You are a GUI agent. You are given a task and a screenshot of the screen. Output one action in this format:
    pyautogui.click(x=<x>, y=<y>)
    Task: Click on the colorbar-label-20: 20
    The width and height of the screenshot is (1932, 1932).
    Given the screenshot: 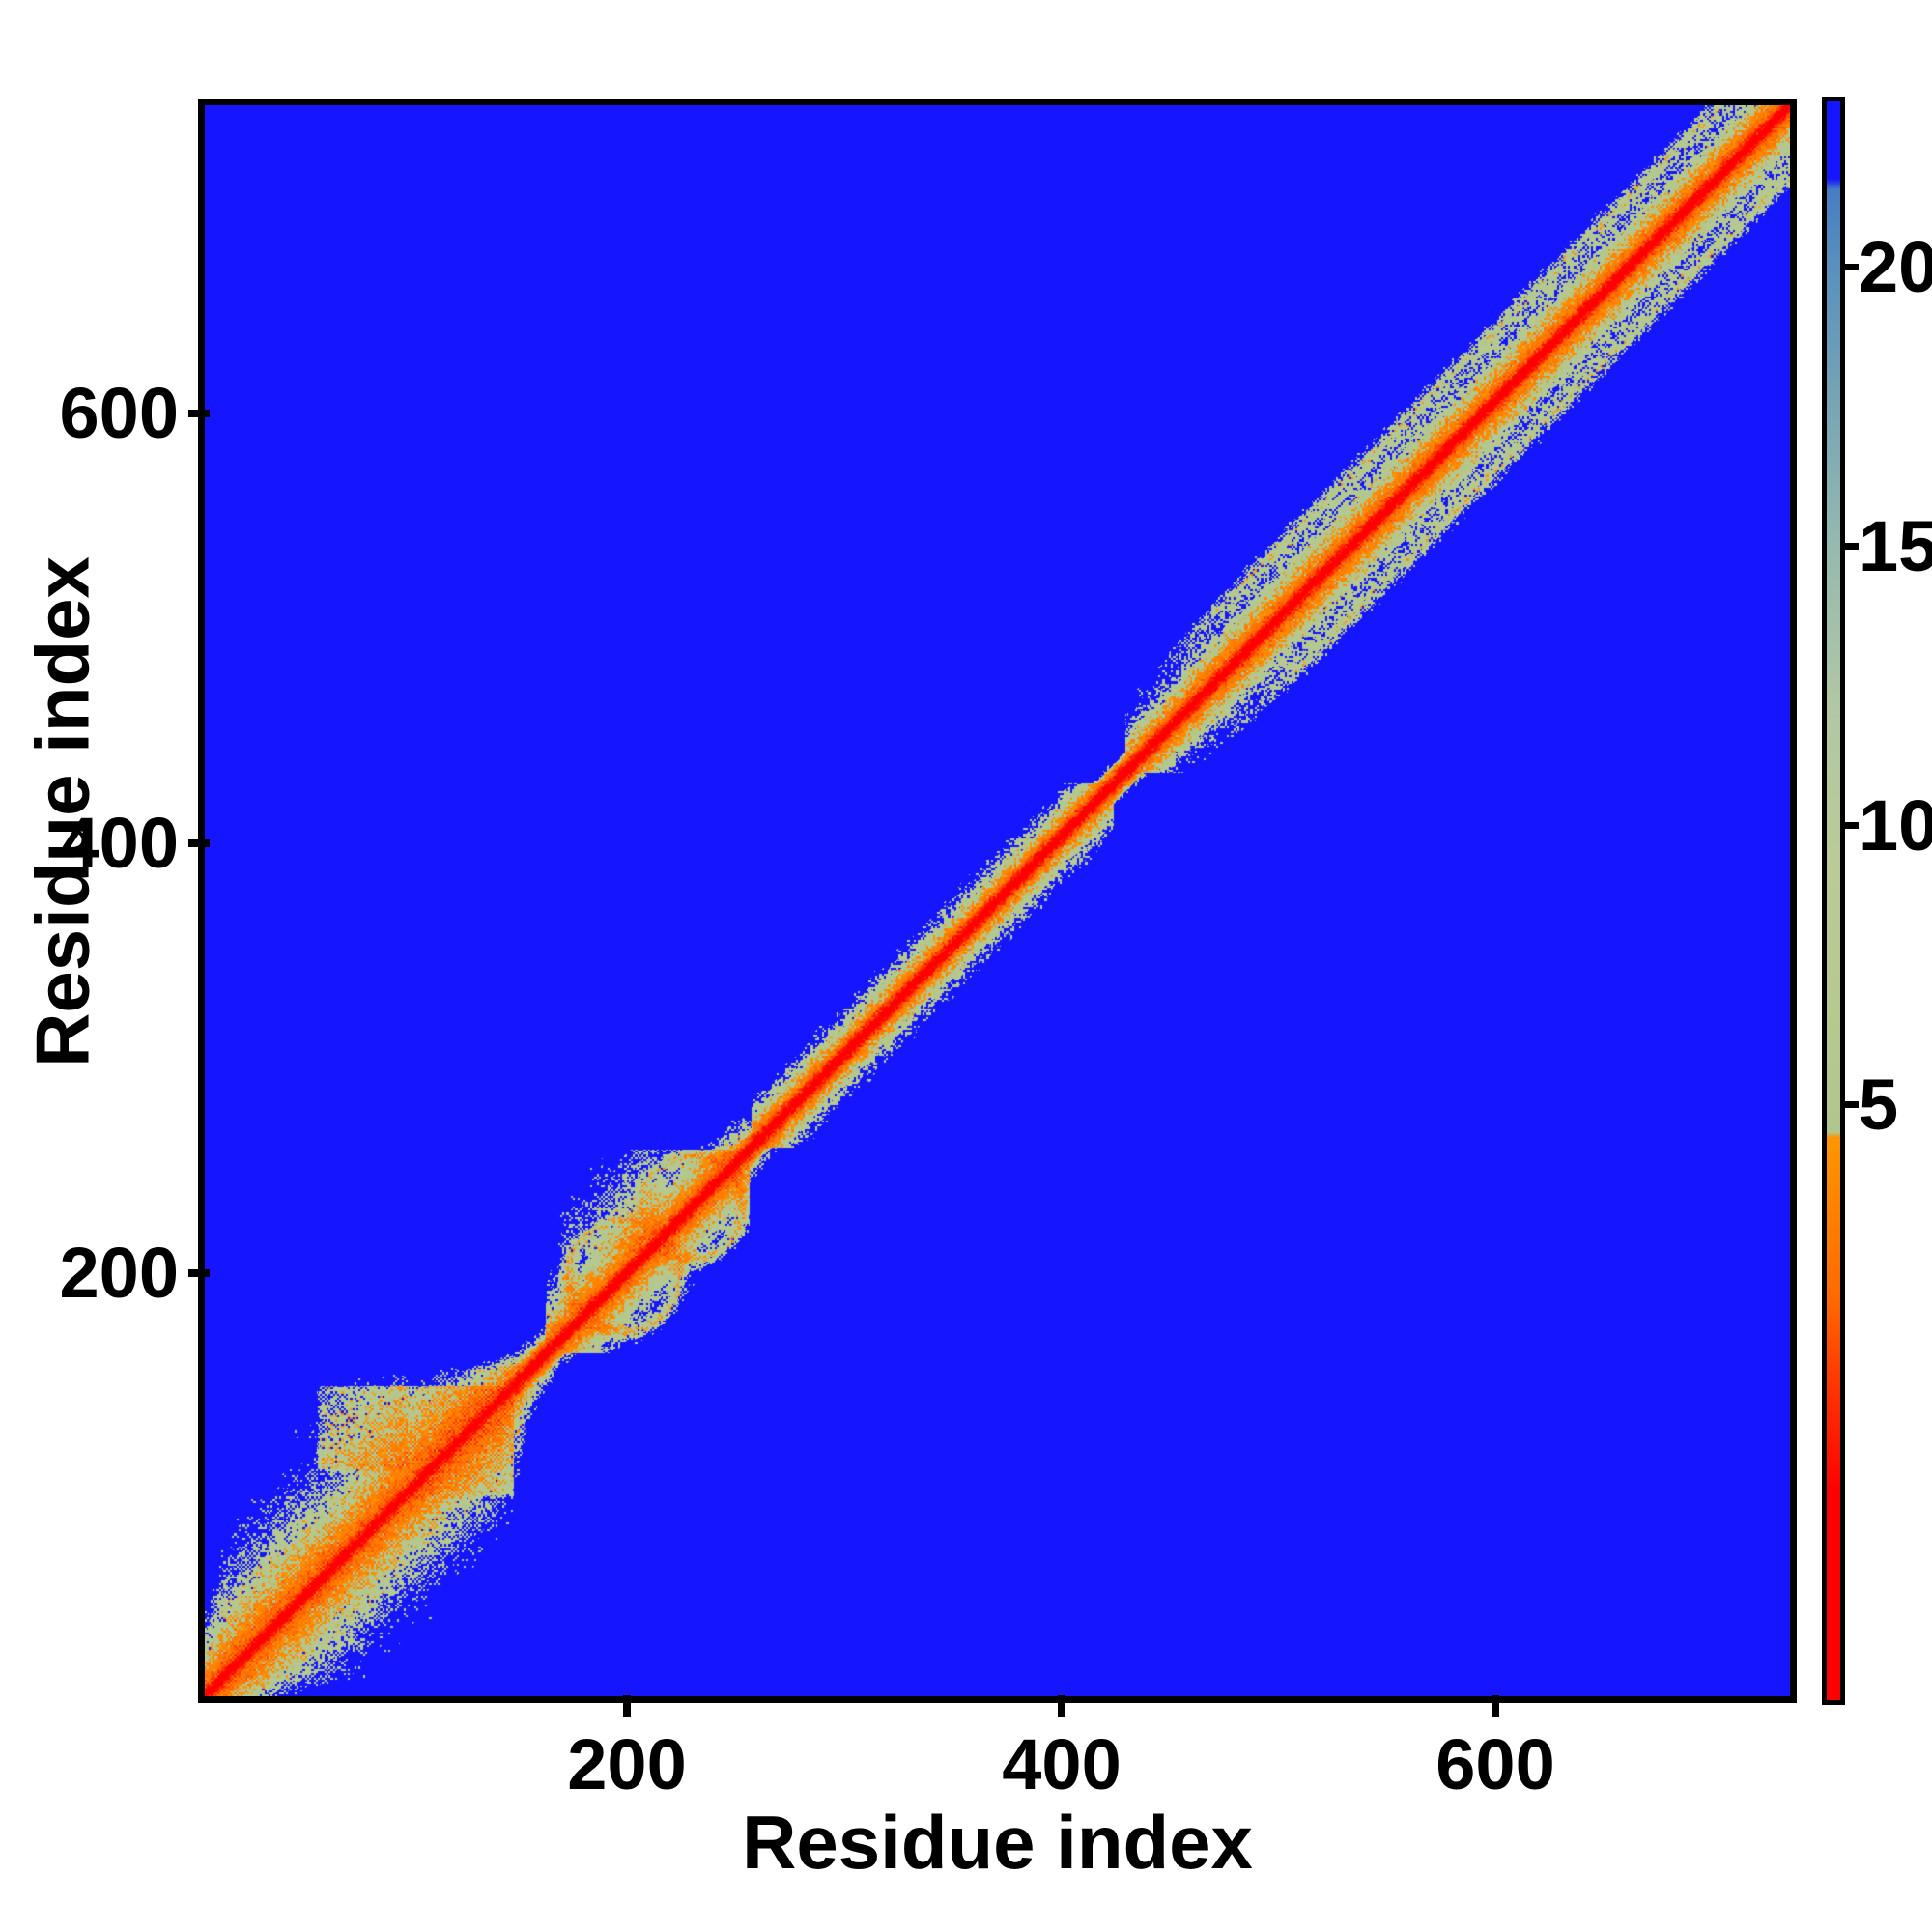 What is the action you would take?
    pyautogui.click(x=1895, y=267)
    